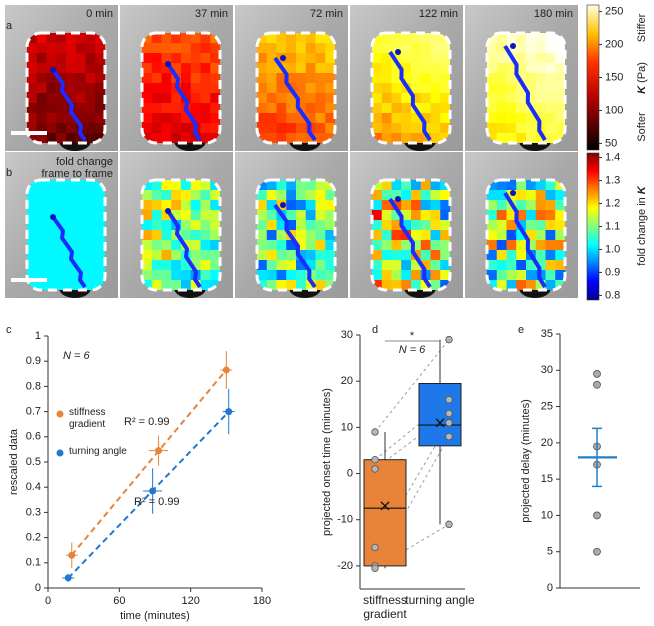  What do you see at coordinates (29, 133) in the screenshot?
I see `scale-bar` at bounding box center [29, 133].